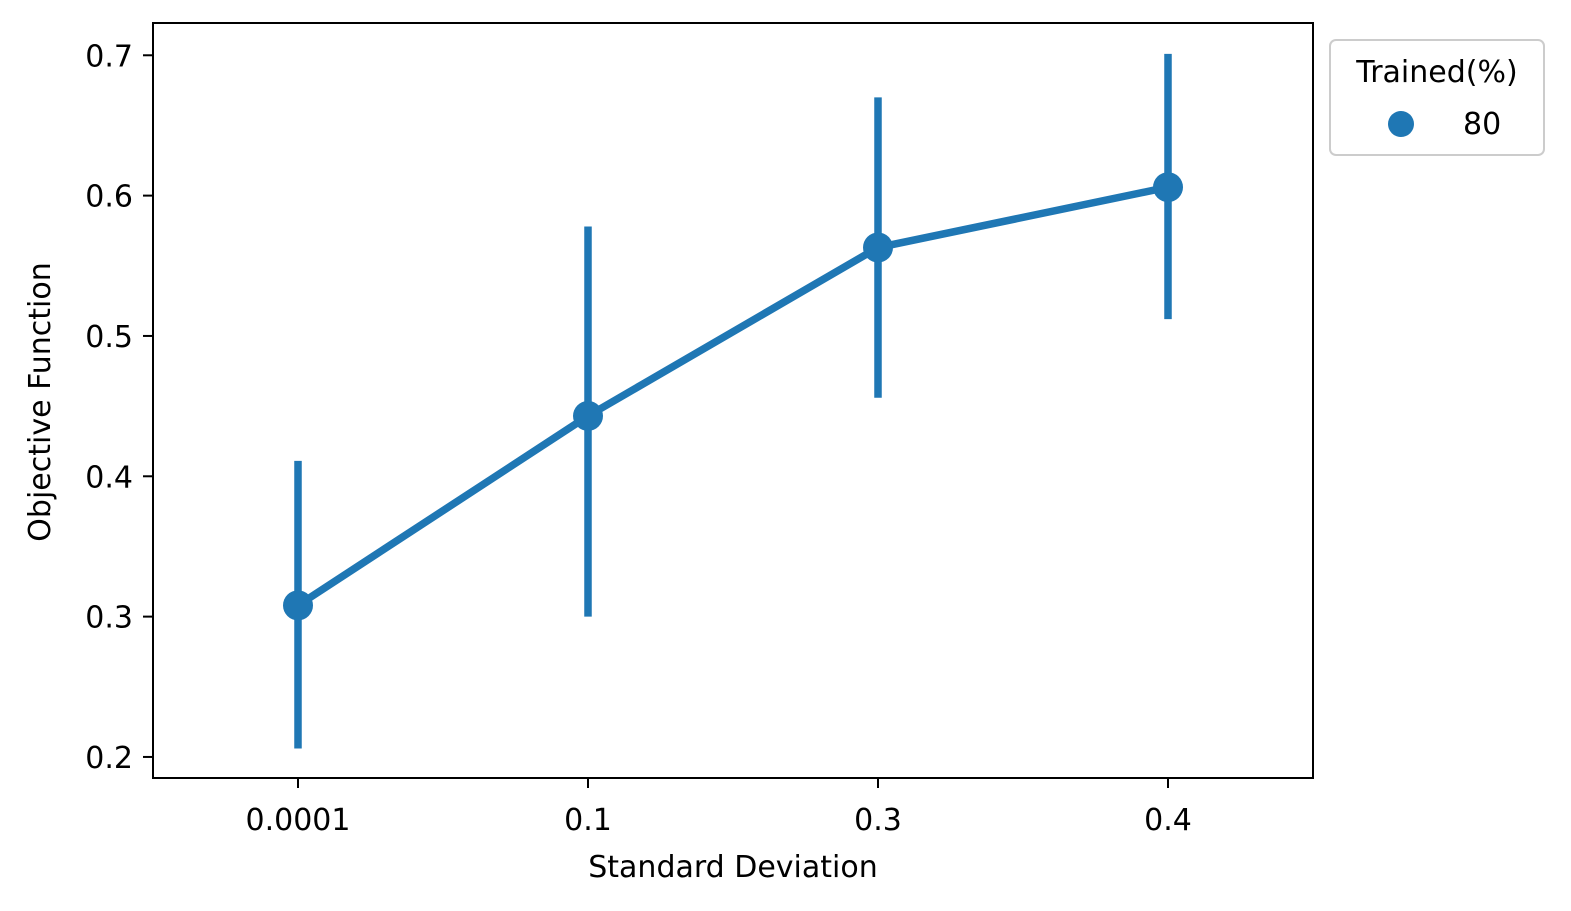  I want to click on y-axis-label: Objective Function, so click(40, 401).